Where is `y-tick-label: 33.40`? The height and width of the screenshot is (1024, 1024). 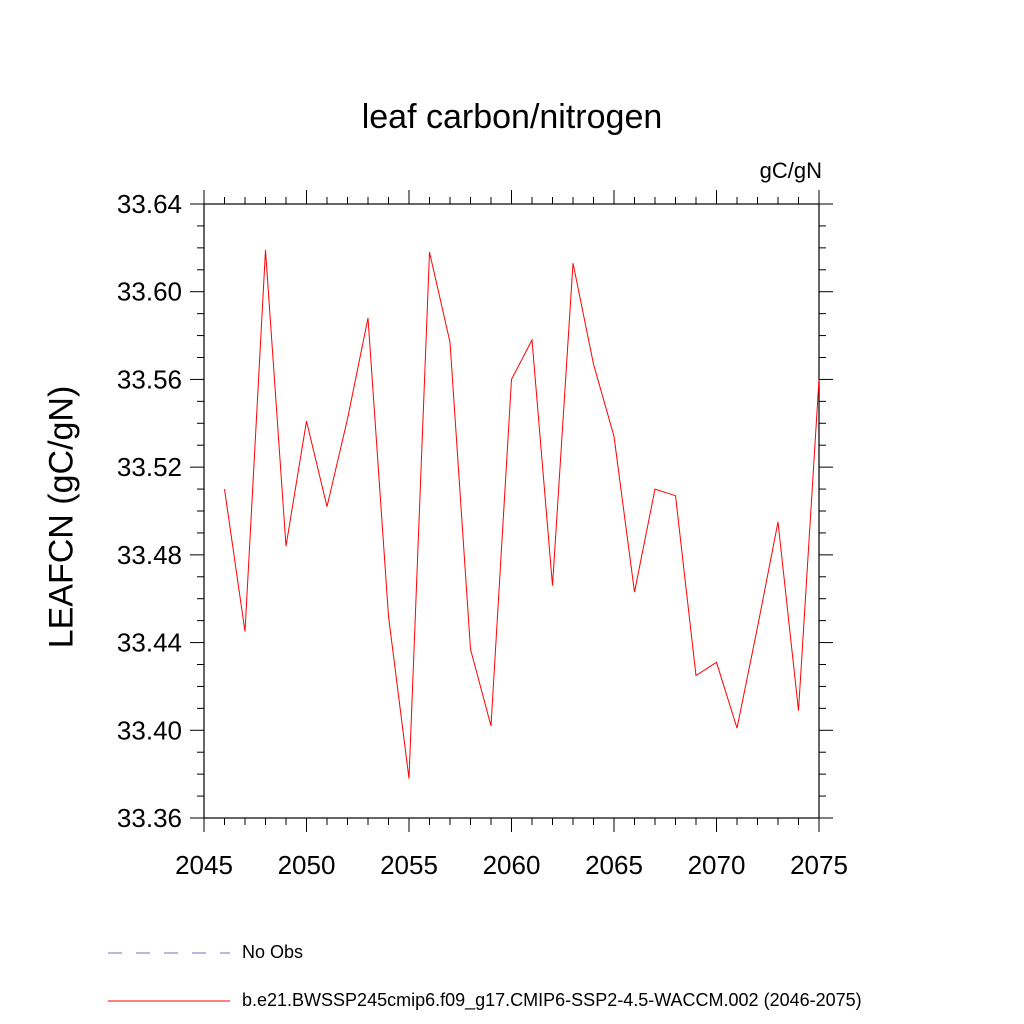 y-tick-label: 33.40 is located at coordinates (149, 730).